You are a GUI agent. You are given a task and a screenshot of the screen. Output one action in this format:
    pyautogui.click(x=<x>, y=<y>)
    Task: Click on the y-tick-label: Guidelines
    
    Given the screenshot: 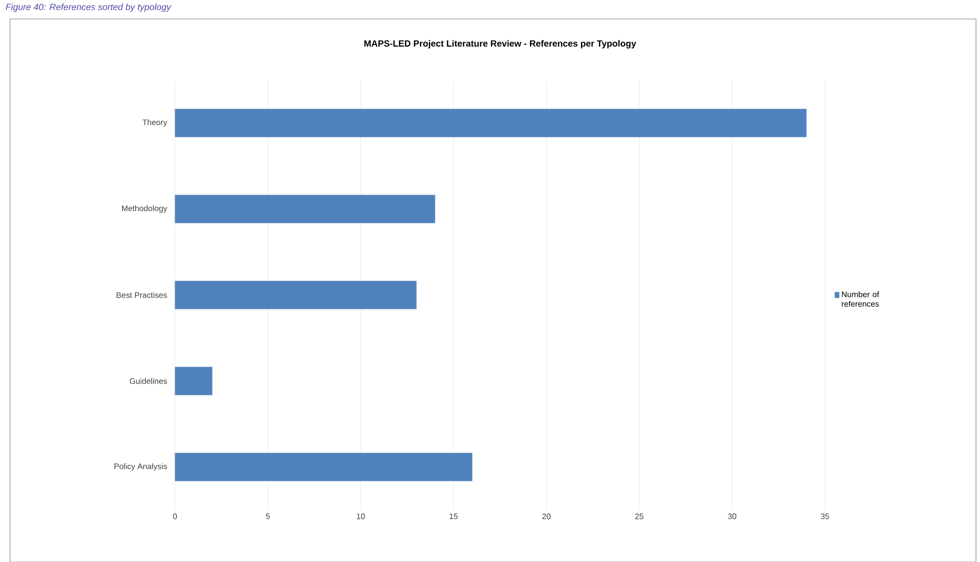 What is the action you would take?
    pyautogui.click(x=148, y=381)
    